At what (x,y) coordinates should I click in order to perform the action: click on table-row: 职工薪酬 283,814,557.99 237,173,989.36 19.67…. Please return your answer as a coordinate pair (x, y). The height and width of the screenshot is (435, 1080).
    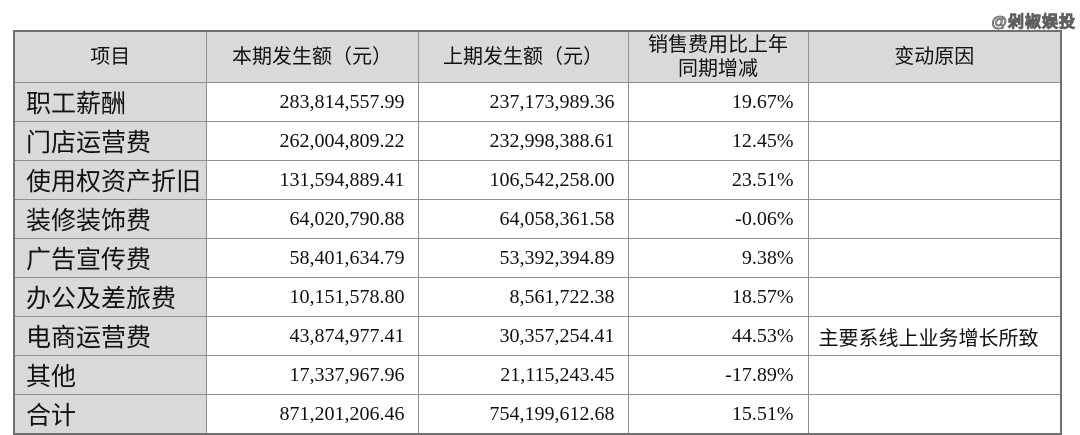
    Looking at the image, I should click on (537, 102).